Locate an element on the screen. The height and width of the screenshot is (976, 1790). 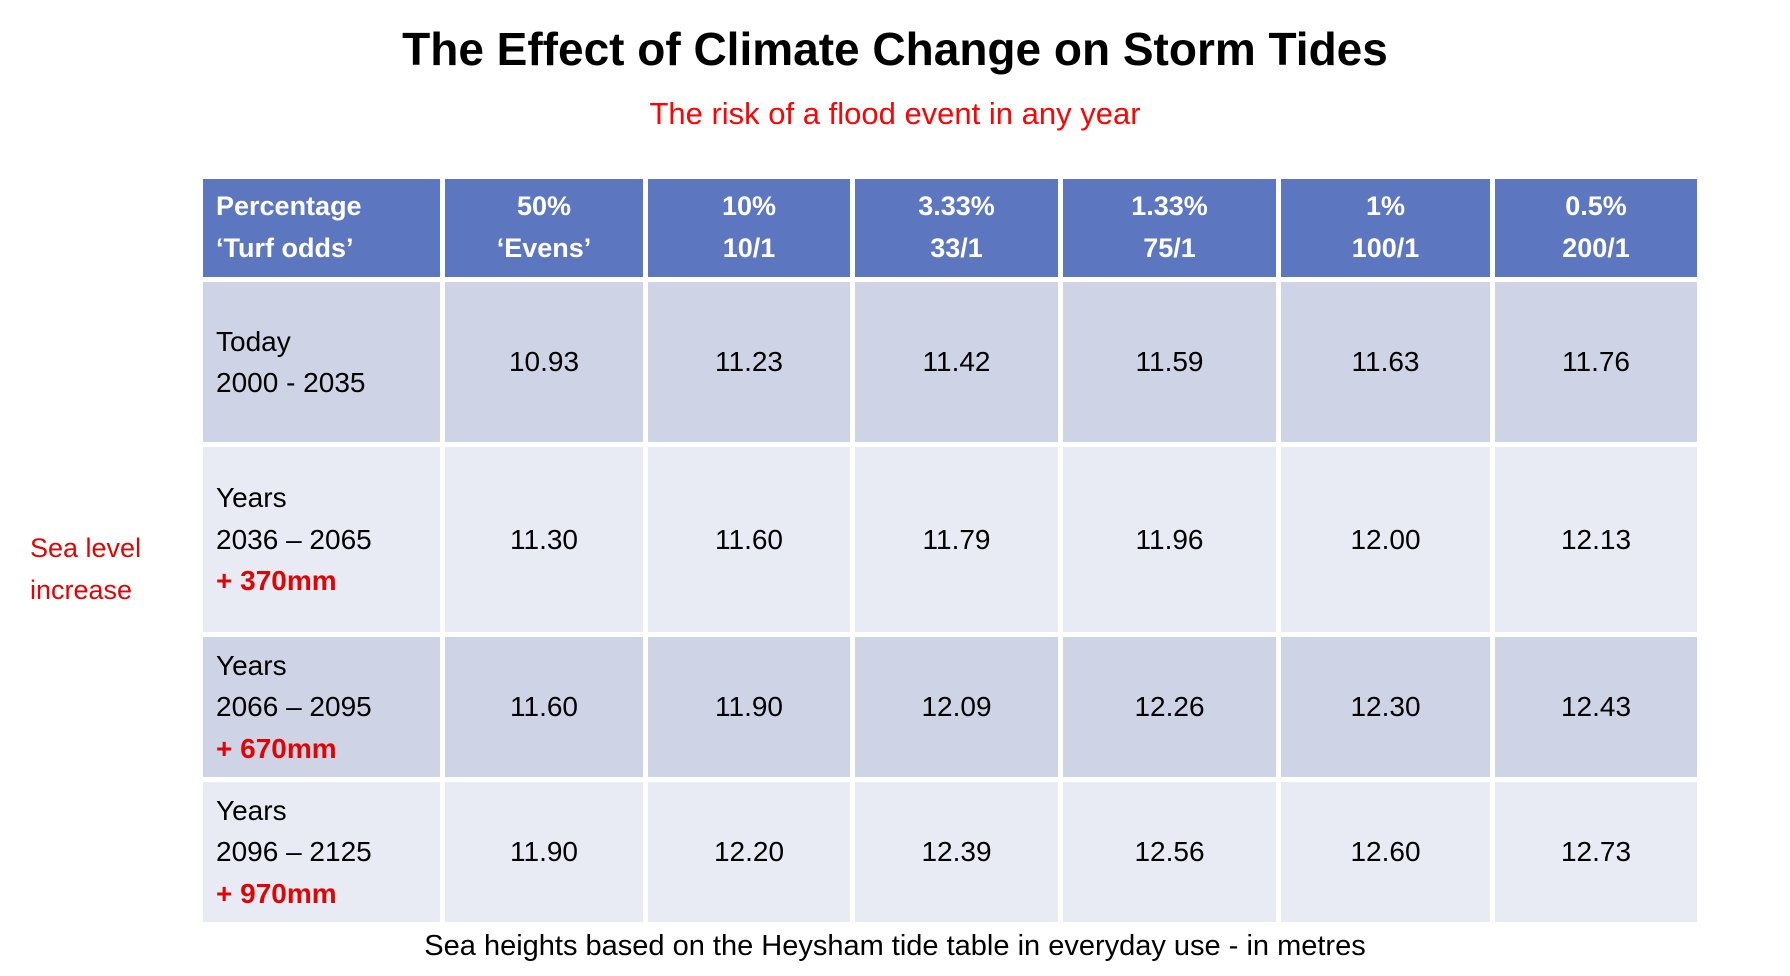
row-label-2096-2125: Years 2096 – 2125 + 970mm is located at coordinates (321, 852).